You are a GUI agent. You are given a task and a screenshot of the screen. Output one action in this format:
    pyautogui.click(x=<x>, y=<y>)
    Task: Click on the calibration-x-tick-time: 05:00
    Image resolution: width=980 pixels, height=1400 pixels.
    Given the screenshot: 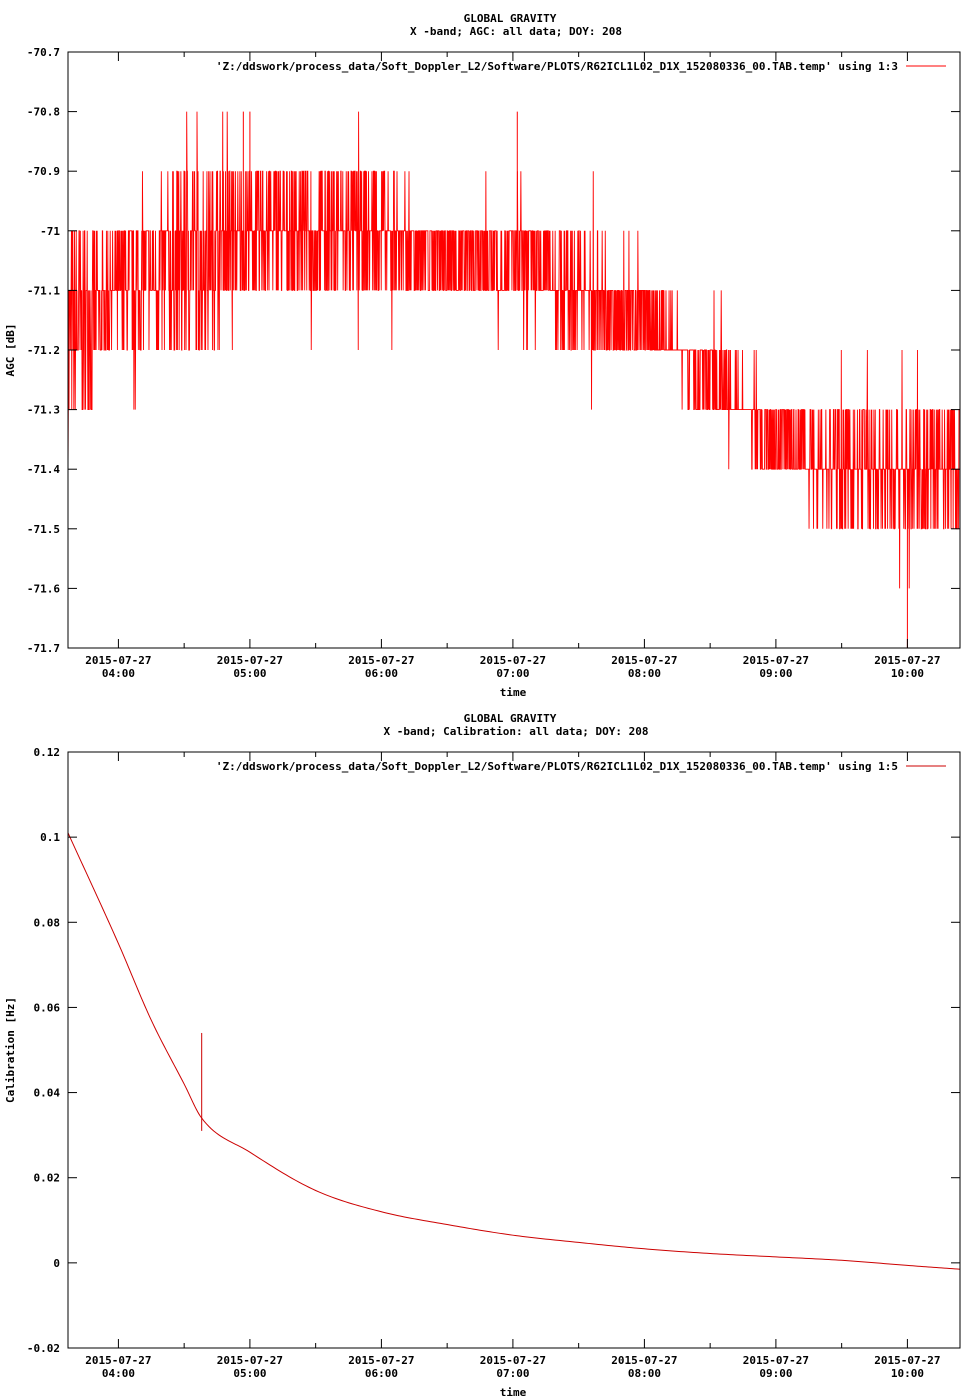 What is the action you would take?
    pyautogui.click(x=249, y=1373)
    